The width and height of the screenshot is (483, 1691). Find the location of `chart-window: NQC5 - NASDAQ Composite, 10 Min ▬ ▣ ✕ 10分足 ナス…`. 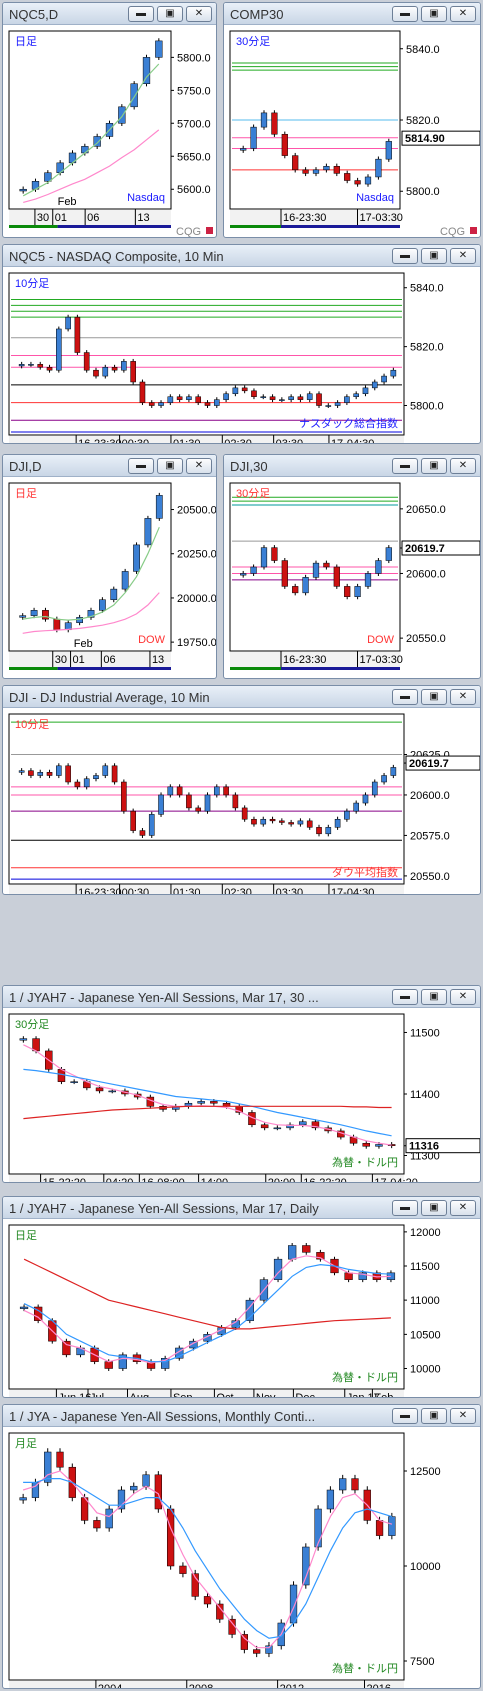

chart-window: NQC5 - NASDAQ Composite, 10 Min ▬ ▣ ✕ 10分足 ナス… is located at coordinates (241, 344).